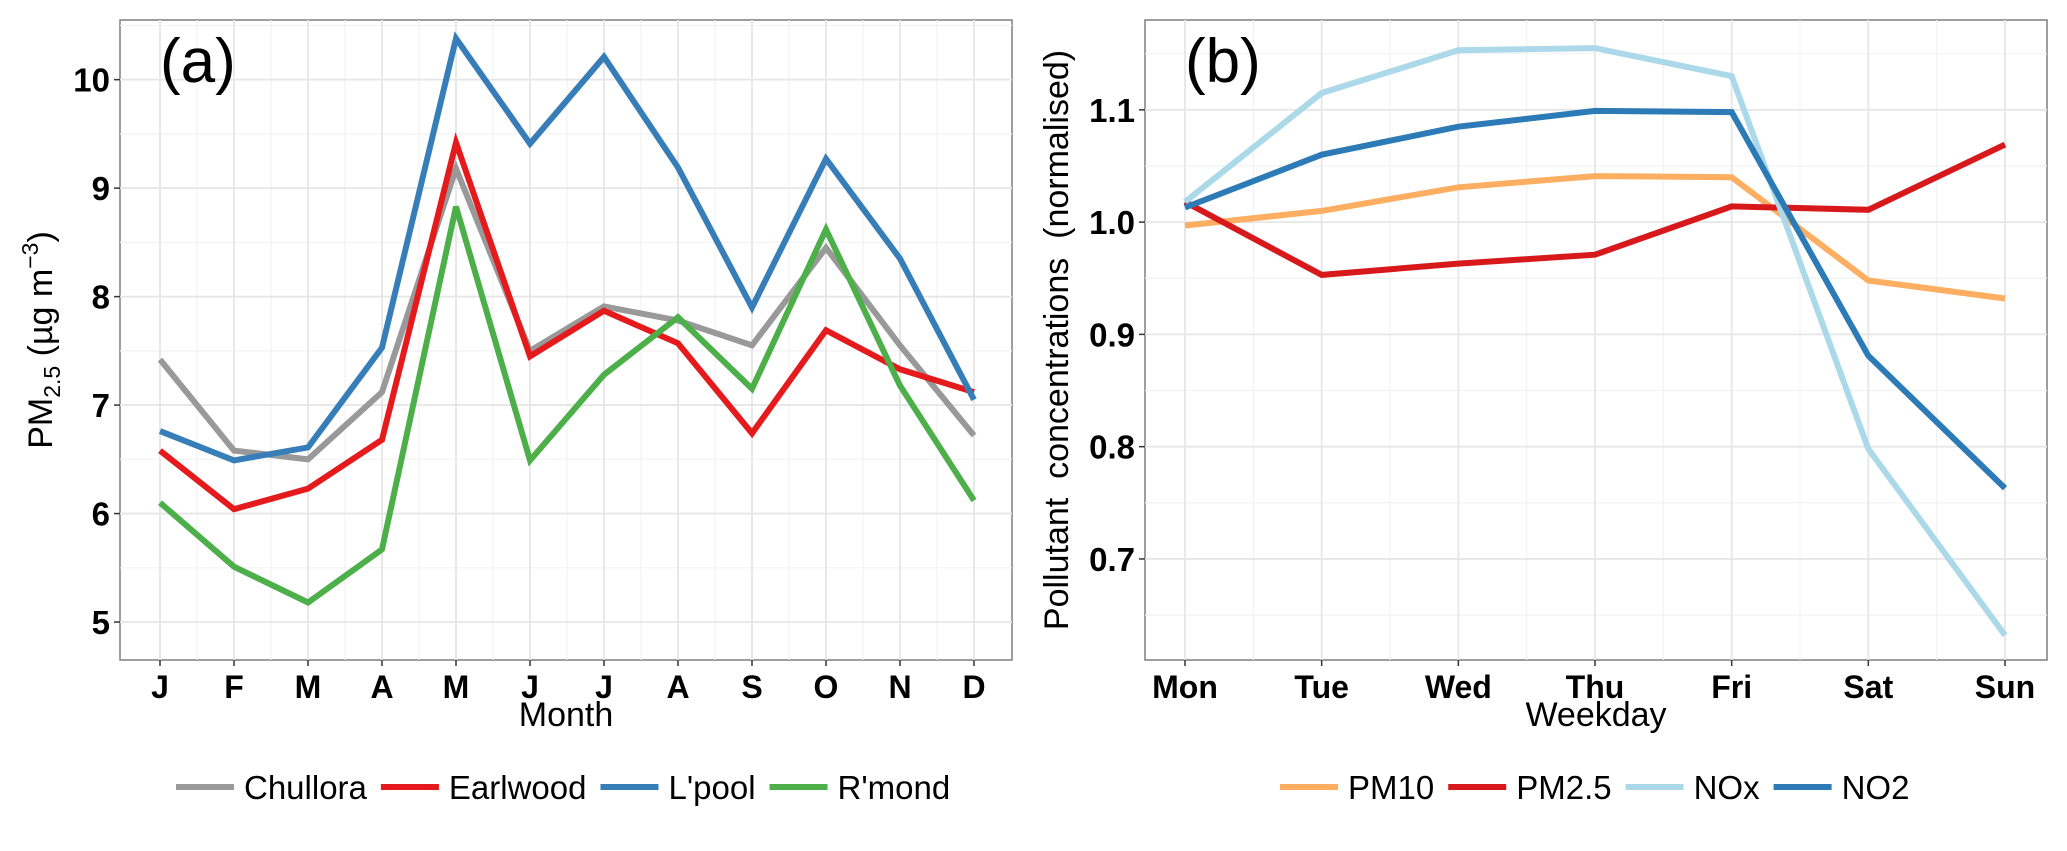  What do you see at coordinates (198, 61) in the screenshot?
I see `panel-a-label: (a)` at bounding box center [198, 61].